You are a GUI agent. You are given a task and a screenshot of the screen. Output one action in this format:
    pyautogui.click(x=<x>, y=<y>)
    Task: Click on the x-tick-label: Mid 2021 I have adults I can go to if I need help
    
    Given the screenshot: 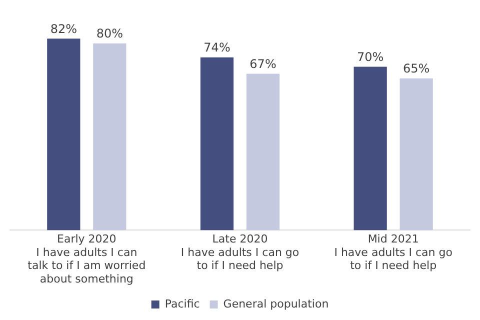 What is the action you would take?
    pyautogui.click(x=393, y=252)
    